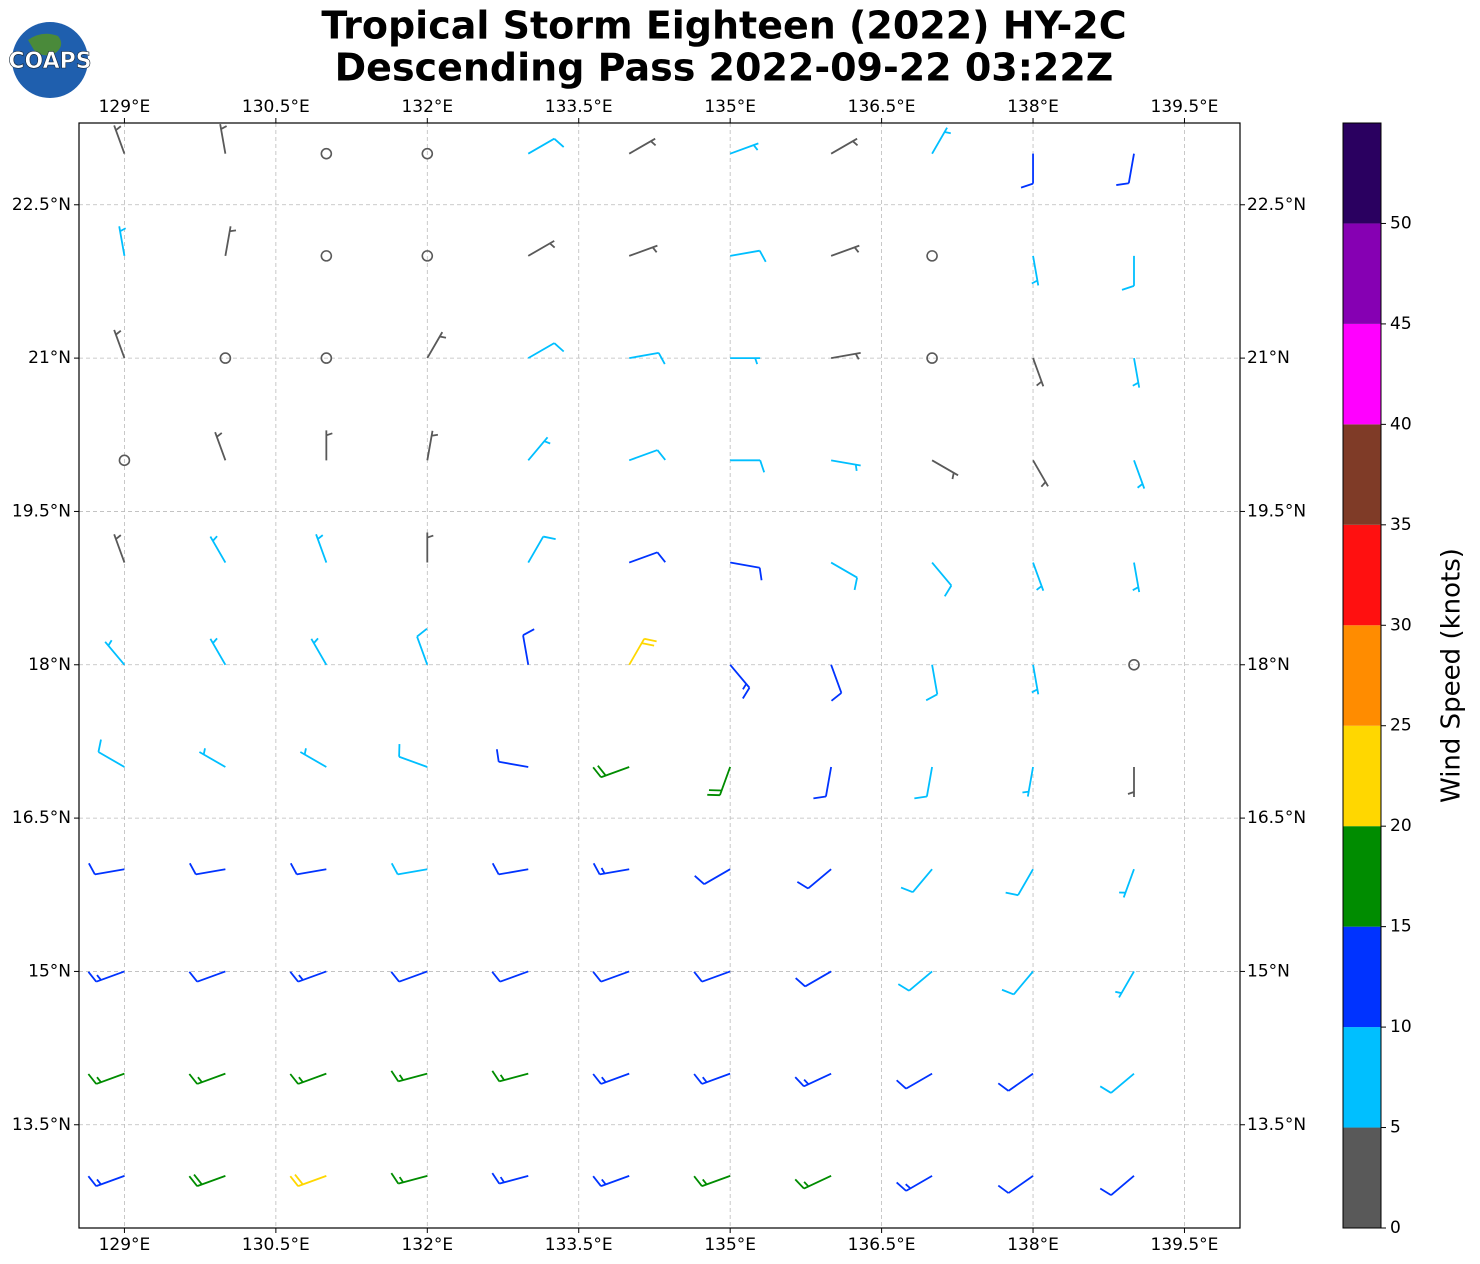 The width and height of the screenshot is (1480, 1264). I want to click on colorbar-frame, so click(1362, 675).